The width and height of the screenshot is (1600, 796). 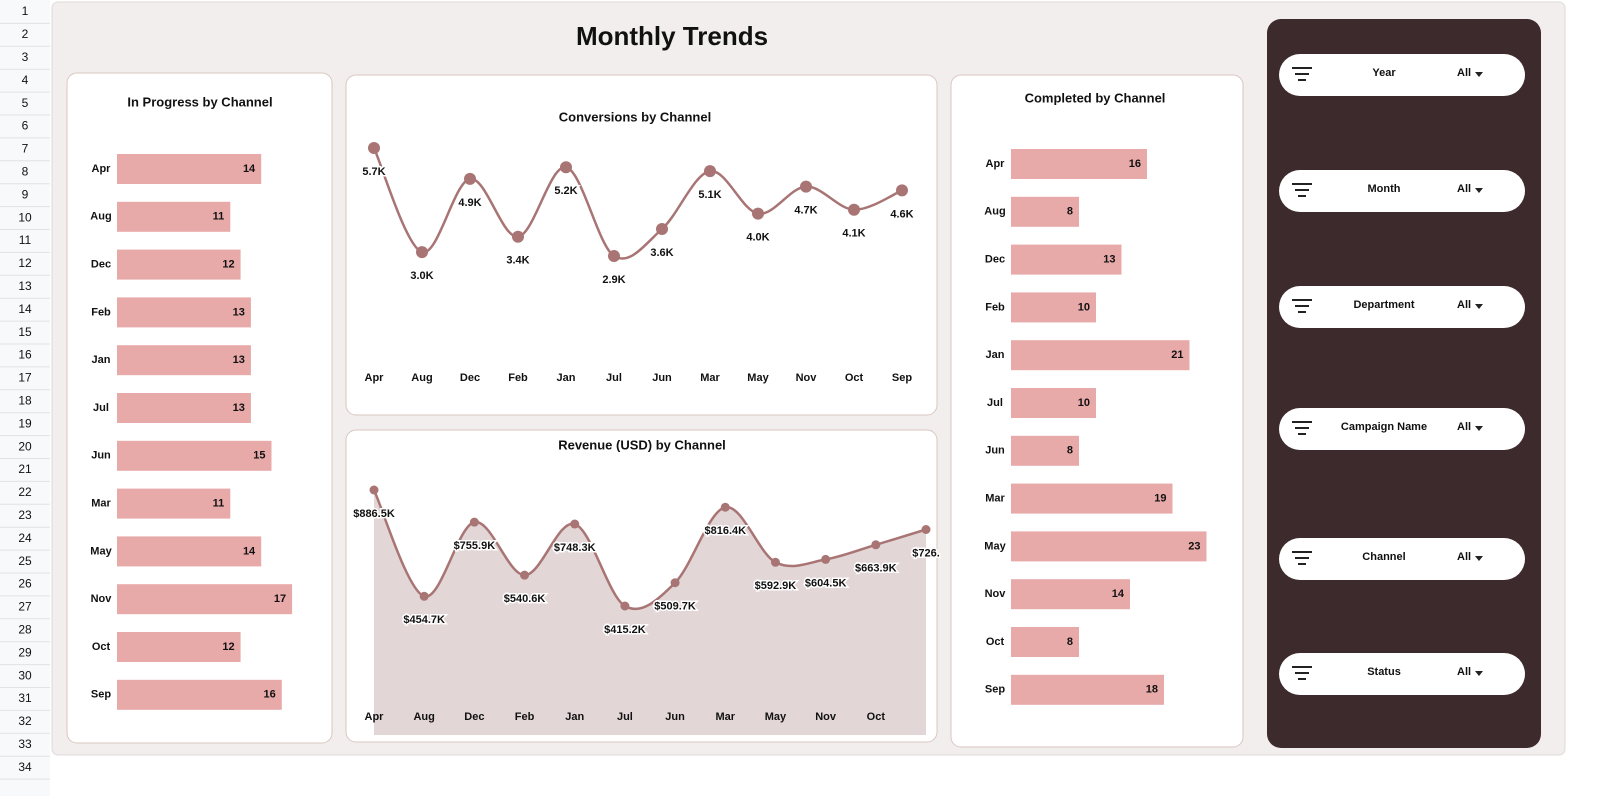 What do you see at coordinates (25, 675) in the screenshot?
I see `row-number: 30` at bounding box center [25, 675].